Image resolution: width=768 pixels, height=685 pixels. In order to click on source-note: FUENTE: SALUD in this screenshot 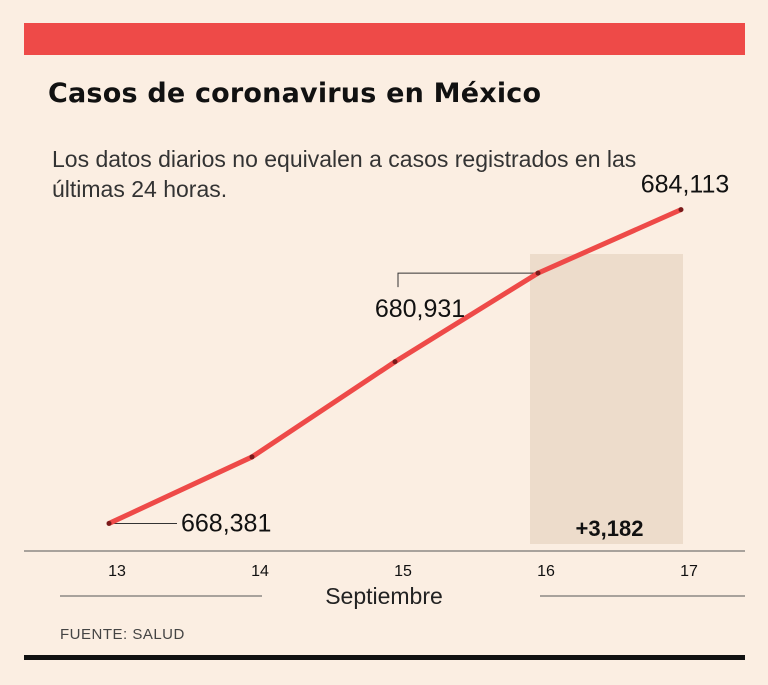, I will do `click(122, 634)`.